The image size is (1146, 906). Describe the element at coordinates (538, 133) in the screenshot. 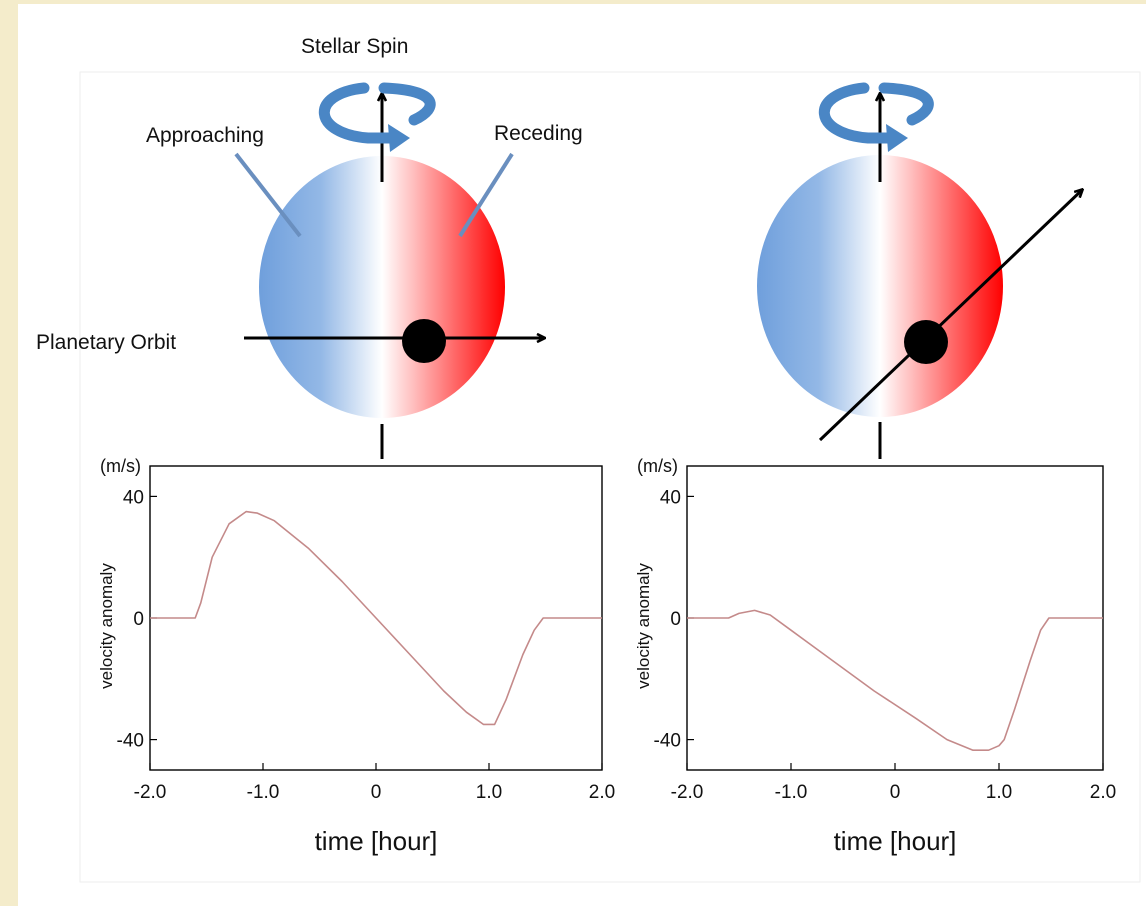

I see `receding-label: Receding` at that location.